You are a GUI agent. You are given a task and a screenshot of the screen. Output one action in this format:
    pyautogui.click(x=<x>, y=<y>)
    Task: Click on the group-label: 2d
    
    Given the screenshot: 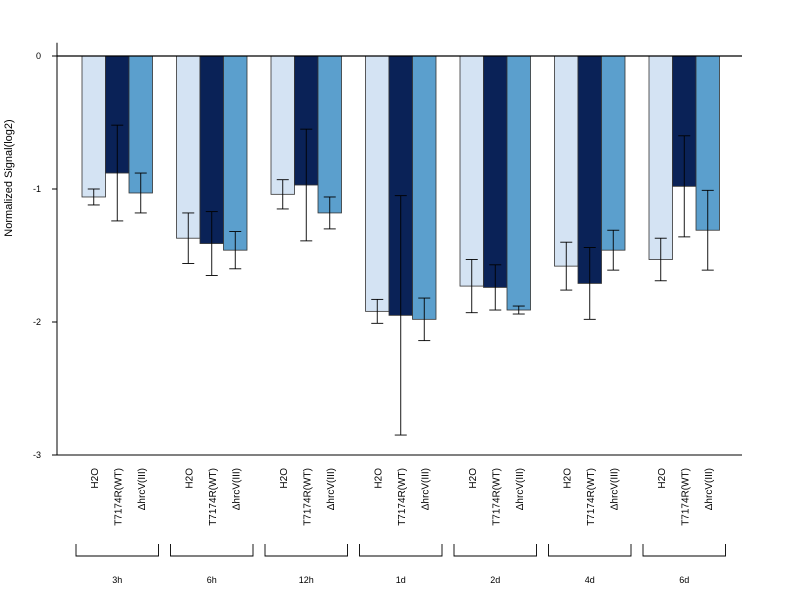 What is the action you would take?
    pyautogui.click(x=495, y=580)
    